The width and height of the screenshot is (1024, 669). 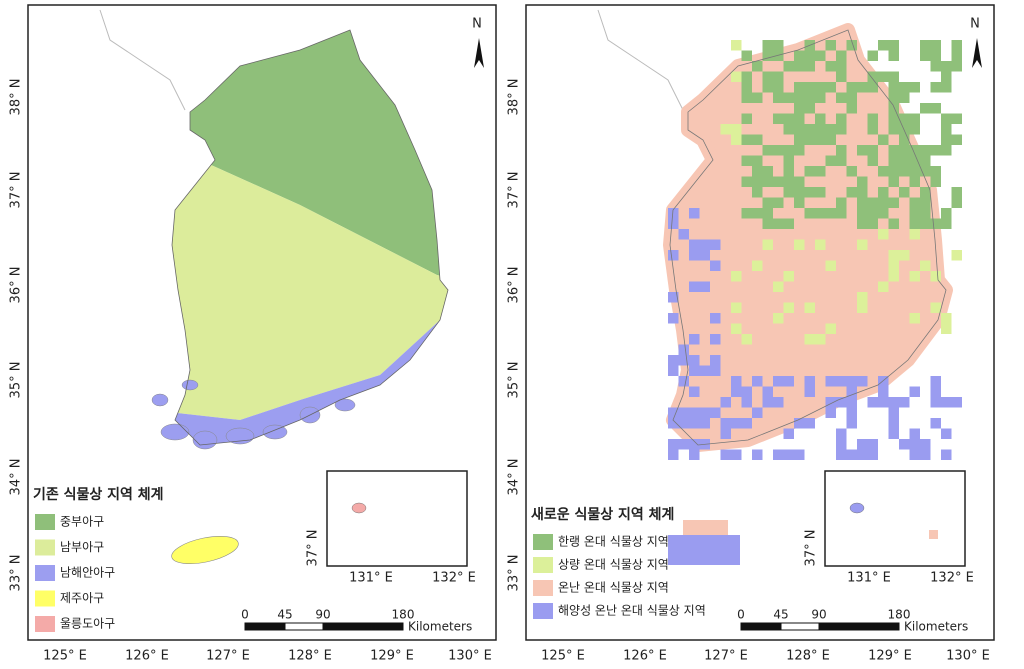 What do you see at coordinates (977, 53) in the screenshot?
I see `north-arrow` at bounding box center [977, 53].